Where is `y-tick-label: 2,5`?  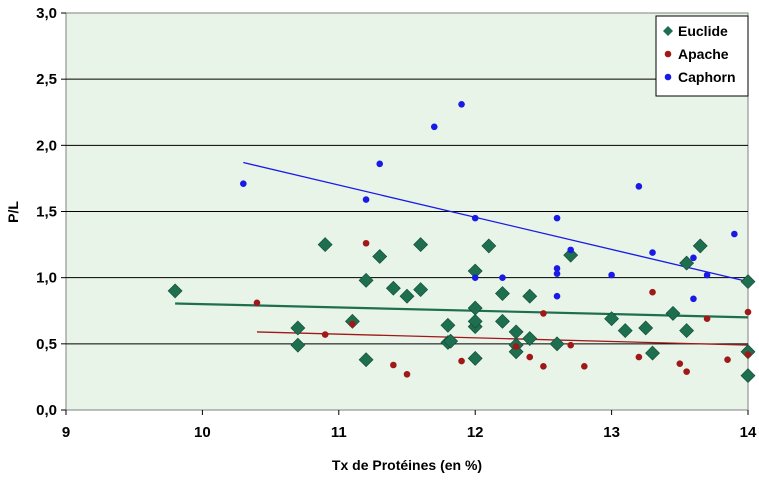 y-tick-label: 2,5 is located at coordinates (46, 79).